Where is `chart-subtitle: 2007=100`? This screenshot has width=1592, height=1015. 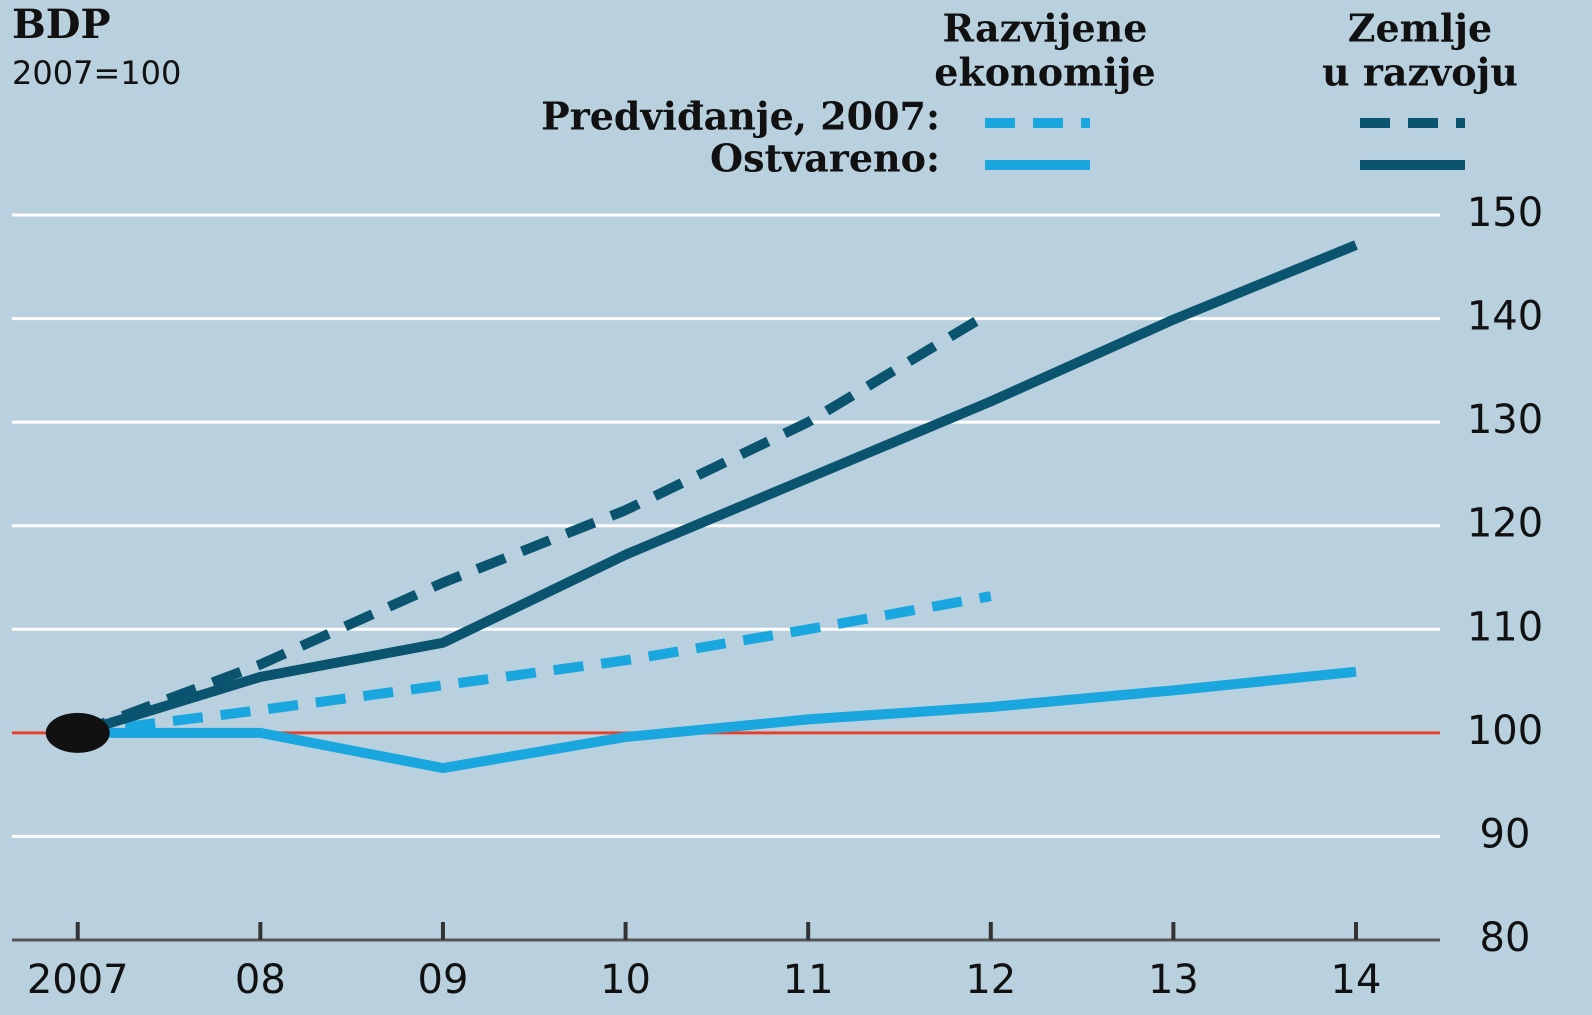
chart-subtitle: 2007=100 is located at coordinates (96, 73).